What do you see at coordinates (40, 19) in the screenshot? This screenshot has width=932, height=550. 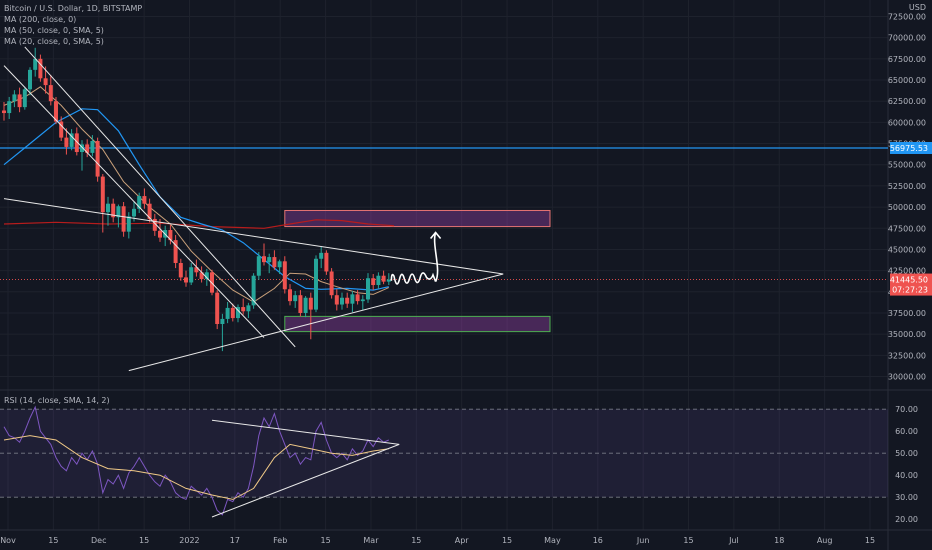 I see `ma200-legend: MA (200, close, 0)` at bounding box center [40, 19].